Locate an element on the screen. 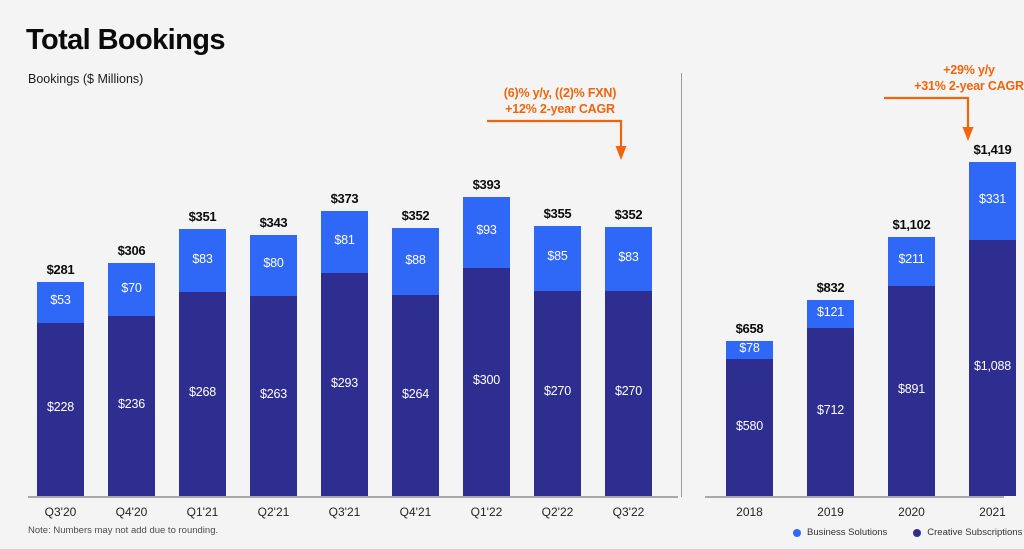 The height and width of the screenshot is (549, 1024). annotation-annual-line1: +29% y/y is located at coordinates (969, 70).